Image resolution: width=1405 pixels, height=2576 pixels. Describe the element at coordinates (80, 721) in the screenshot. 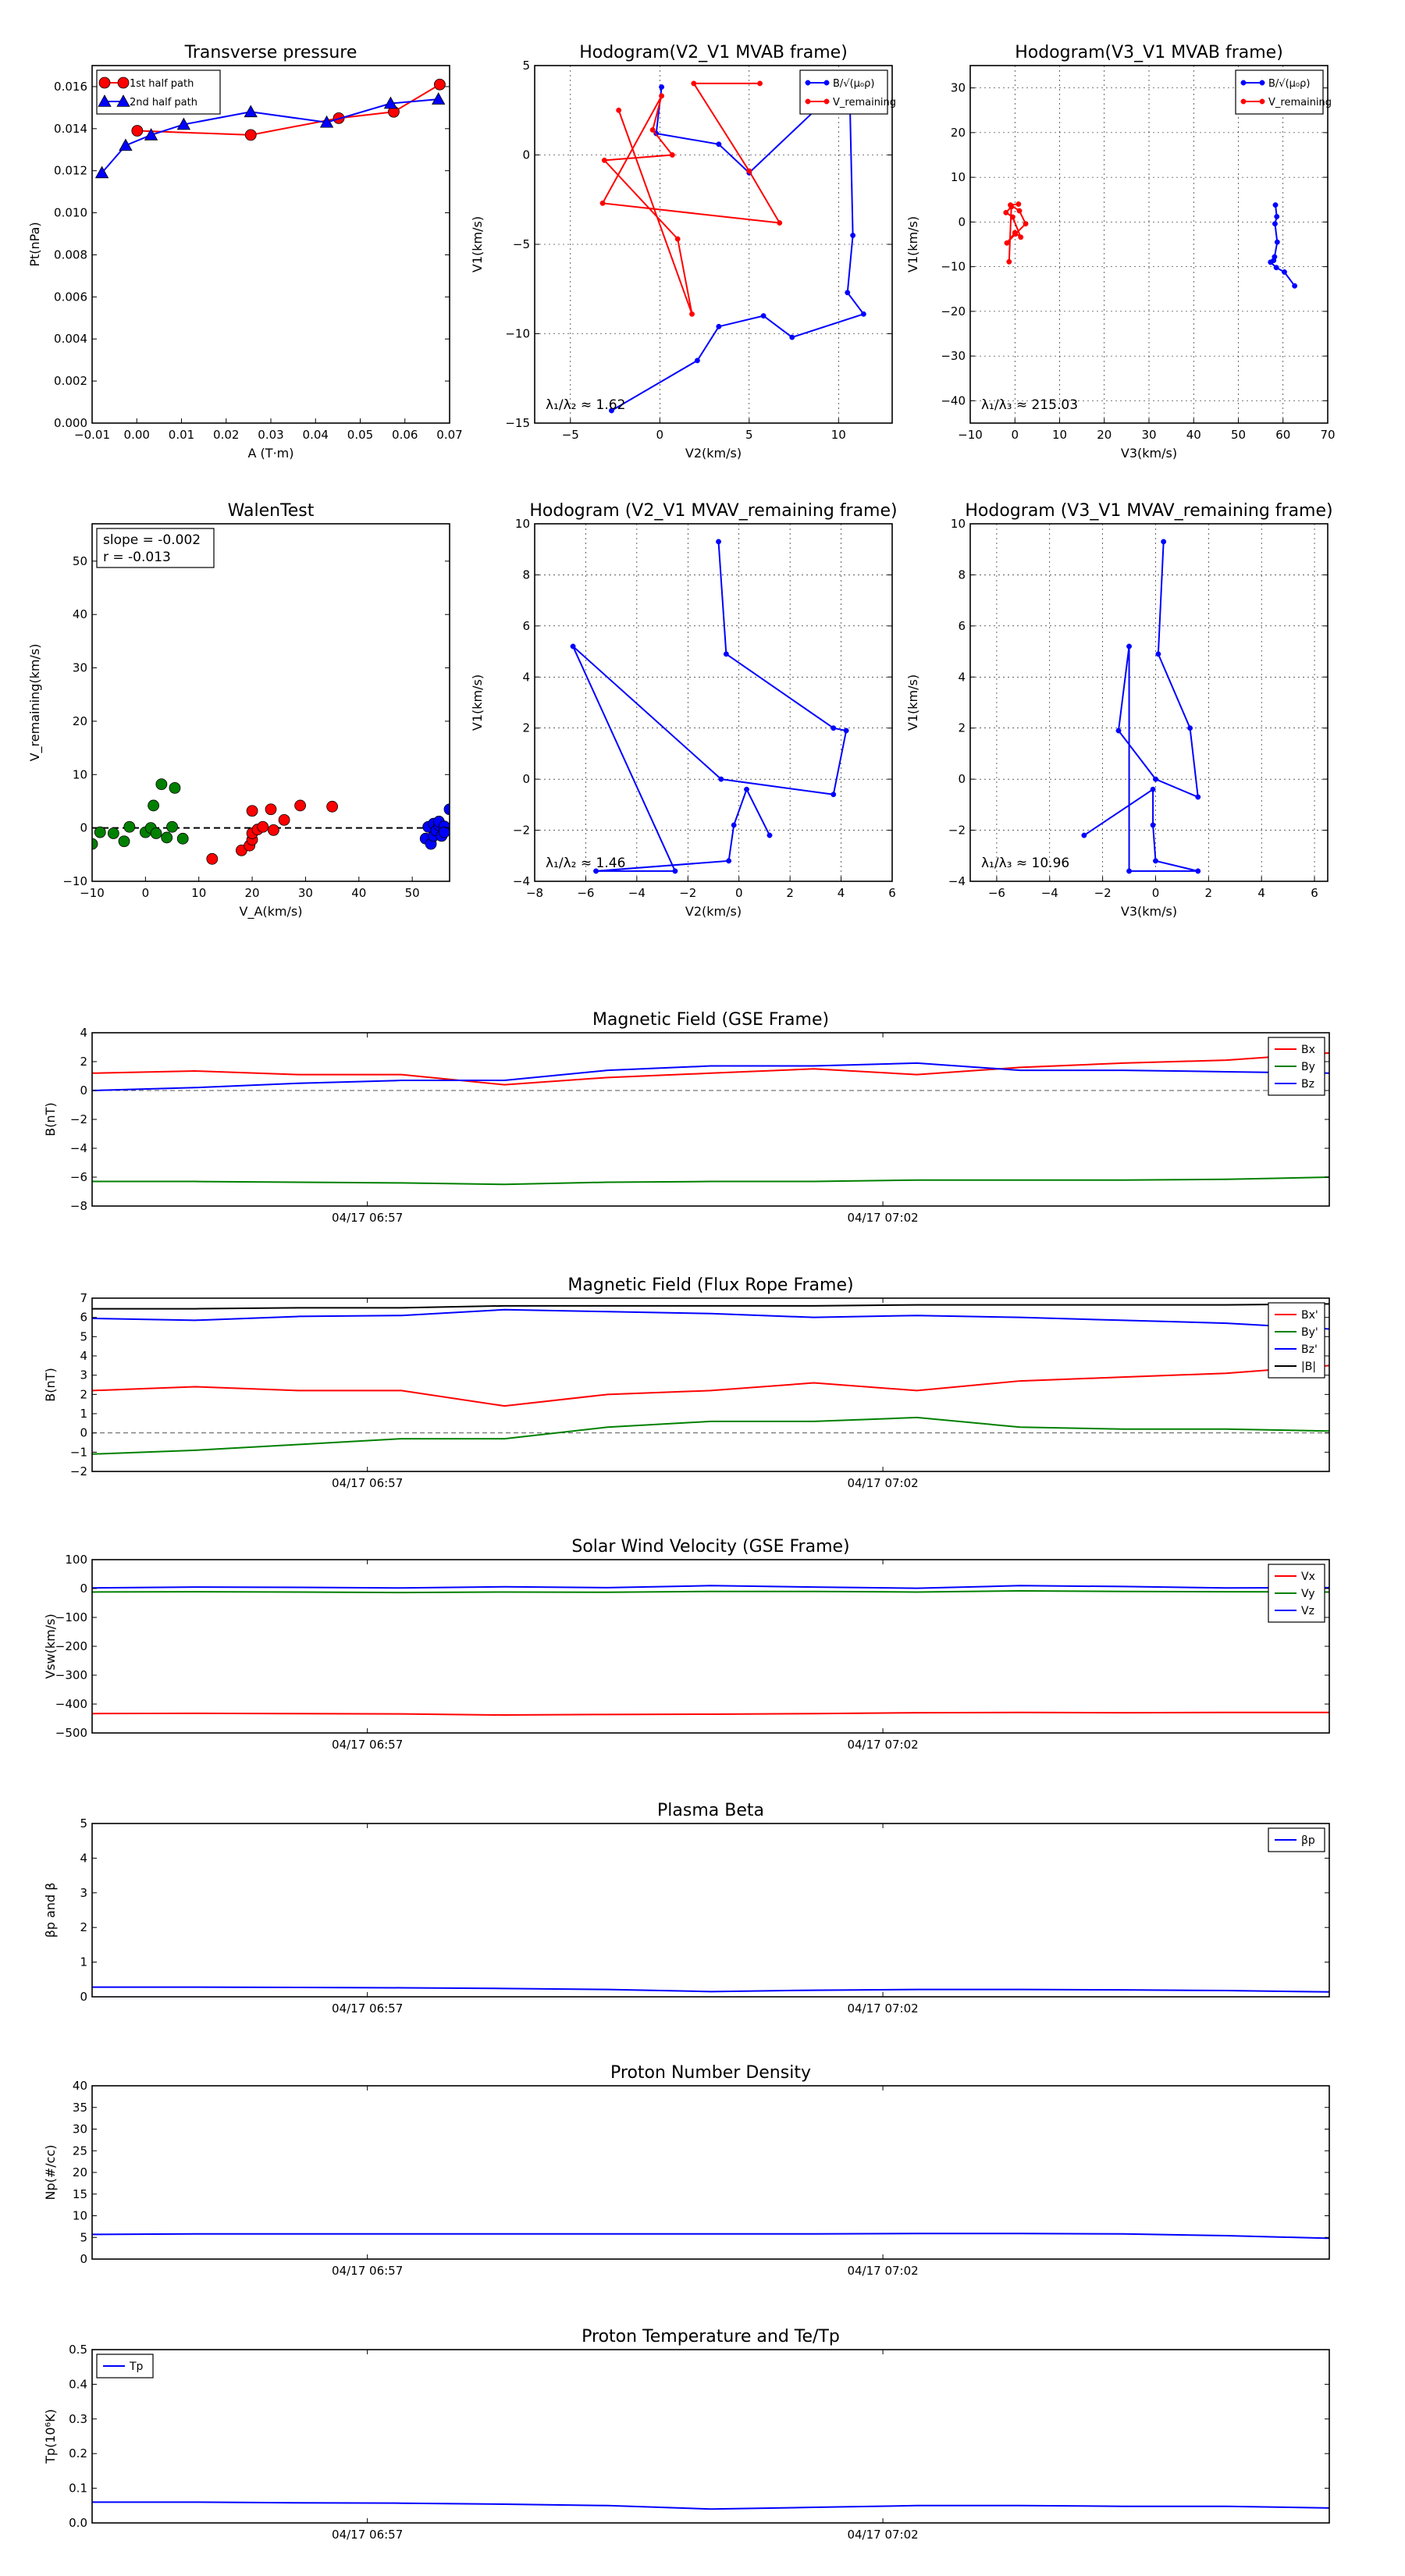

I see `y-tick-label: 20` at that location.